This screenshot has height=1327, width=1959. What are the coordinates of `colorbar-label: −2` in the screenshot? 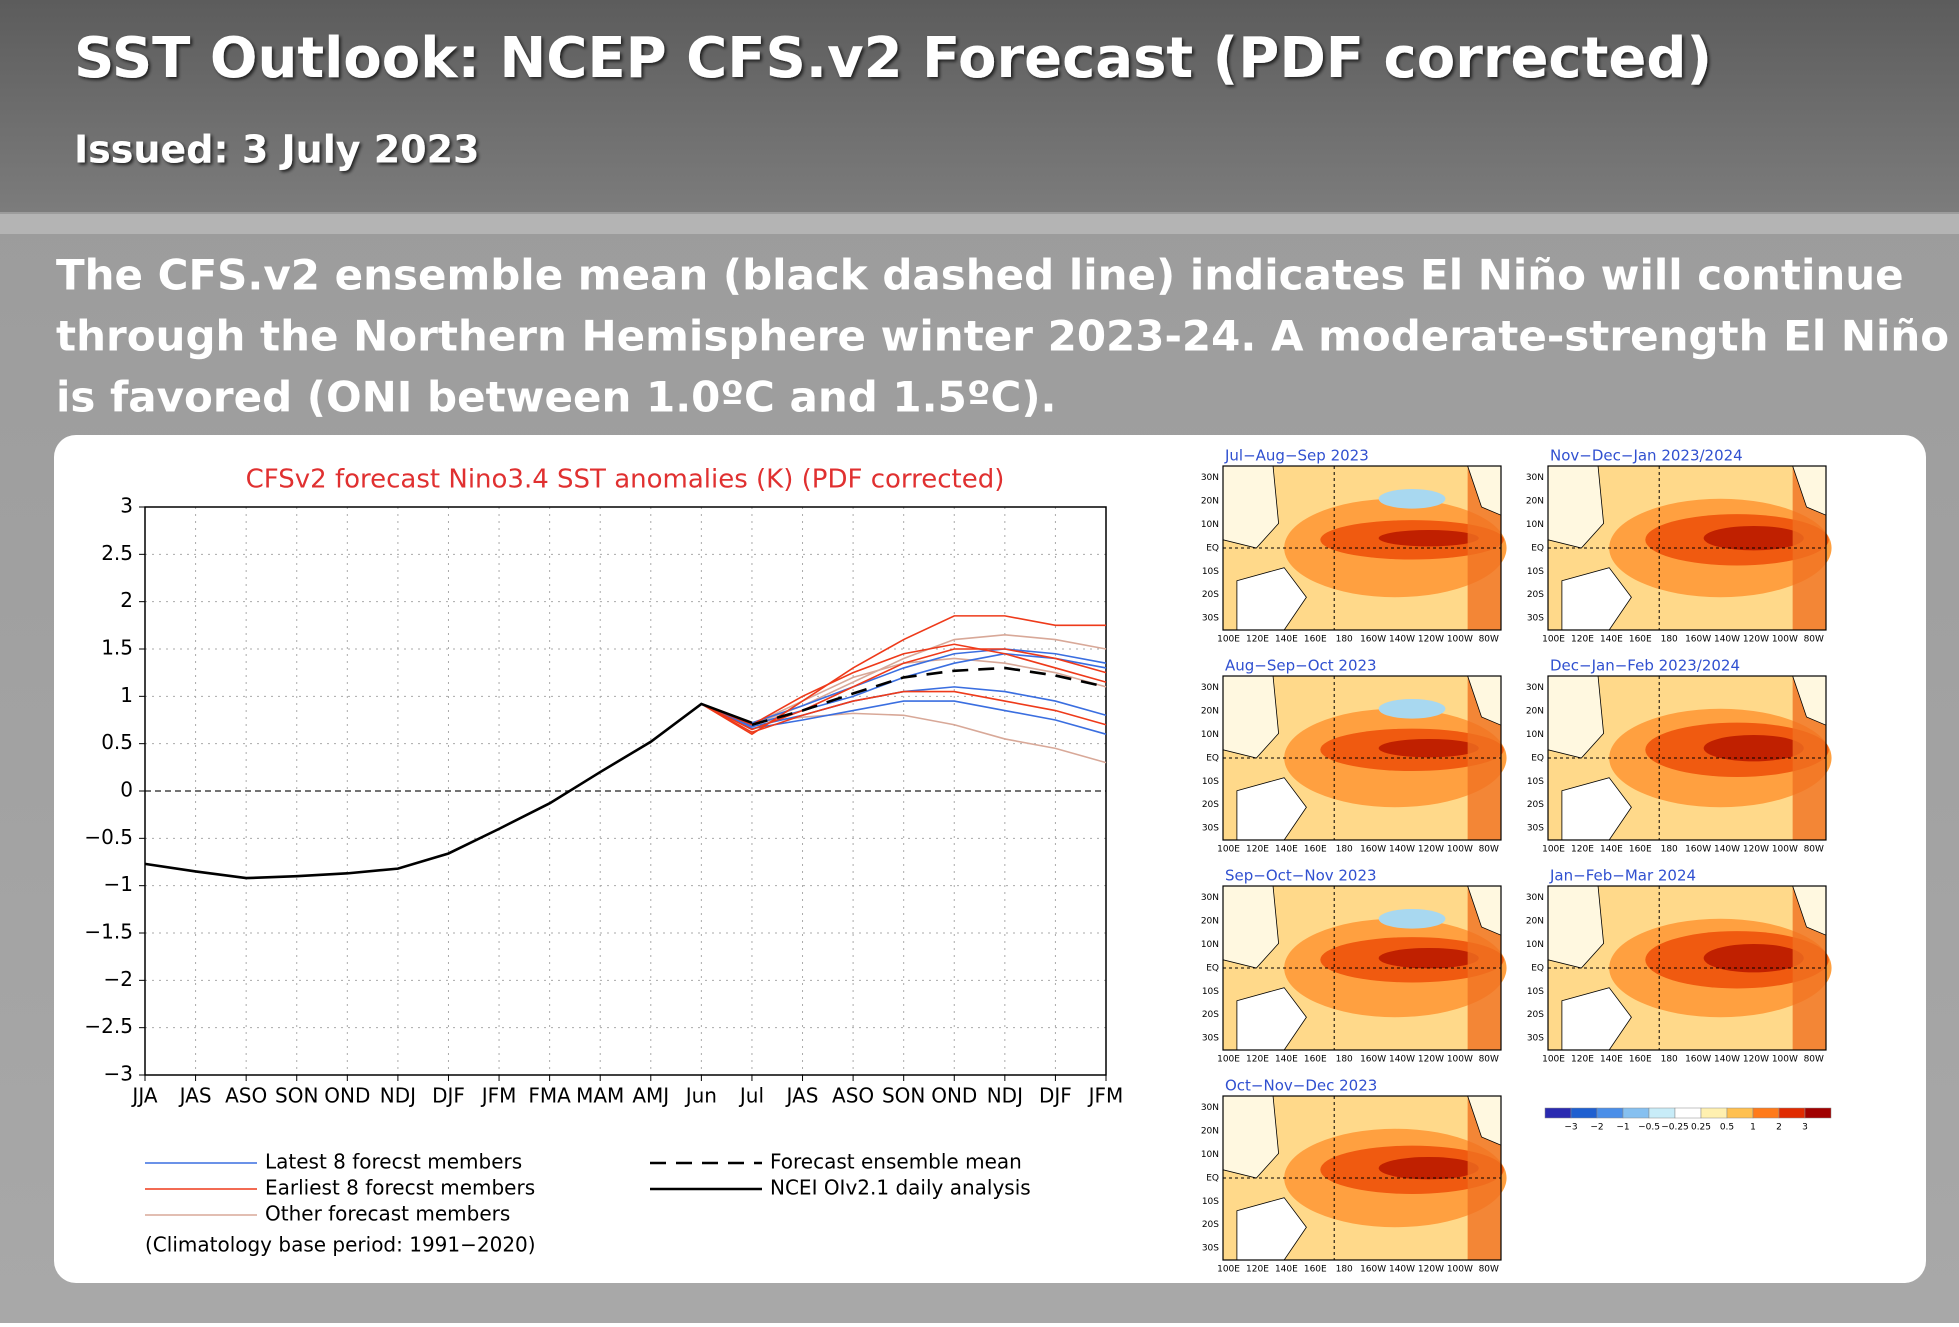 It's located at (1596, 1128).